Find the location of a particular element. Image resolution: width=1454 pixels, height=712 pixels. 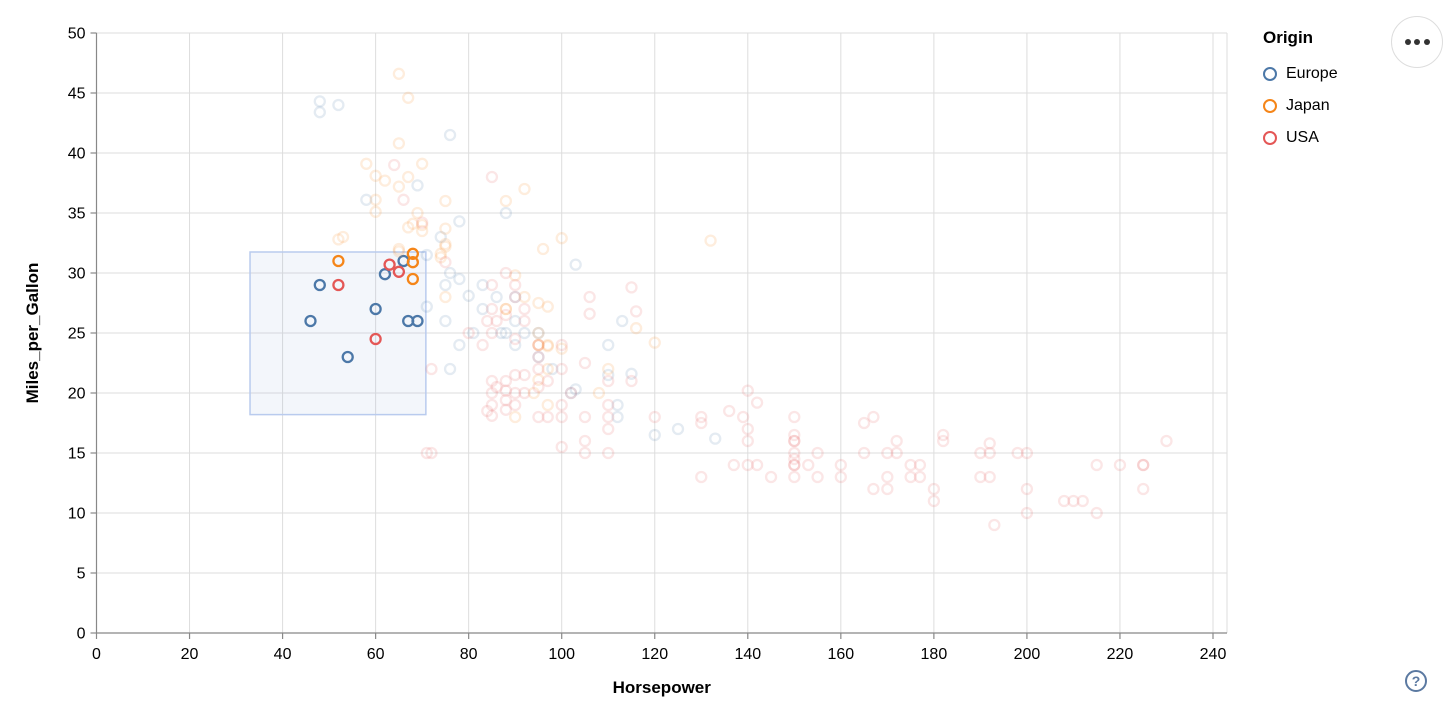

legend-item-usa: USA is located at coordinates (1328, 138).